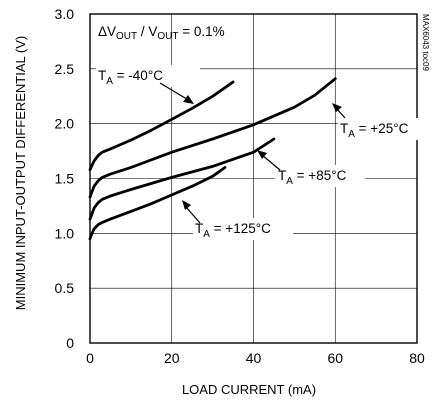 The height and width of the screenshot is (401, 436). What do you see at coordinates (202, 31) in the screenshot?
I see `condition-tail: = 0.1%` at bounding box center [202, 31].